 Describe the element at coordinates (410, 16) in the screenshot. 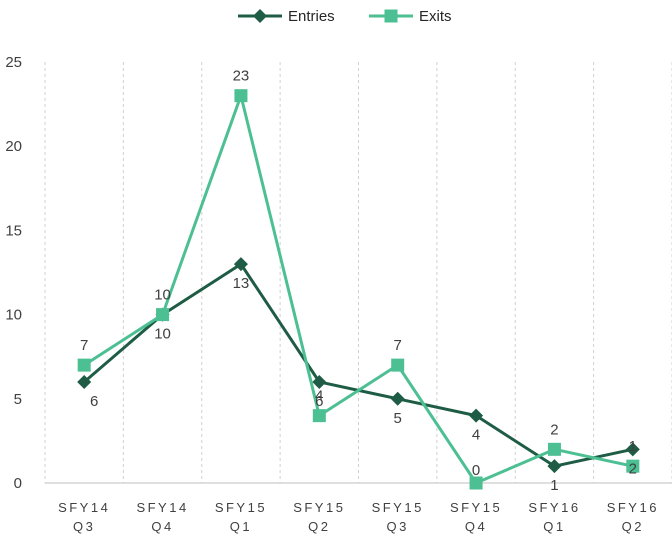

I see `legend-item-exits: Exits` at that location.